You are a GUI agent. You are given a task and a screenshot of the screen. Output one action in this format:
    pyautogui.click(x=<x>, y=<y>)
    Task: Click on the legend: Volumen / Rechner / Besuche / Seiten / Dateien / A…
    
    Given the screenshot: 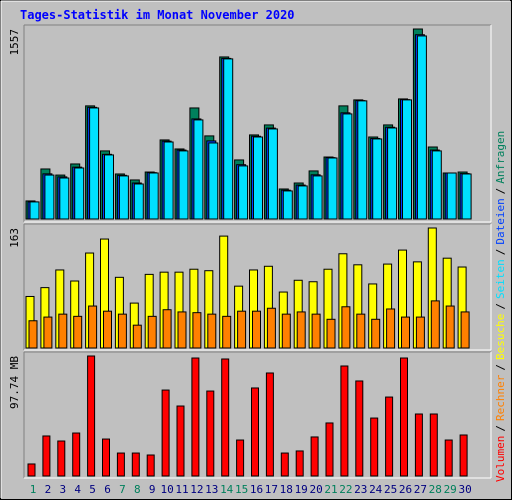 What is the action you would take?
    pyautogui.click(x=500, y=306)
    